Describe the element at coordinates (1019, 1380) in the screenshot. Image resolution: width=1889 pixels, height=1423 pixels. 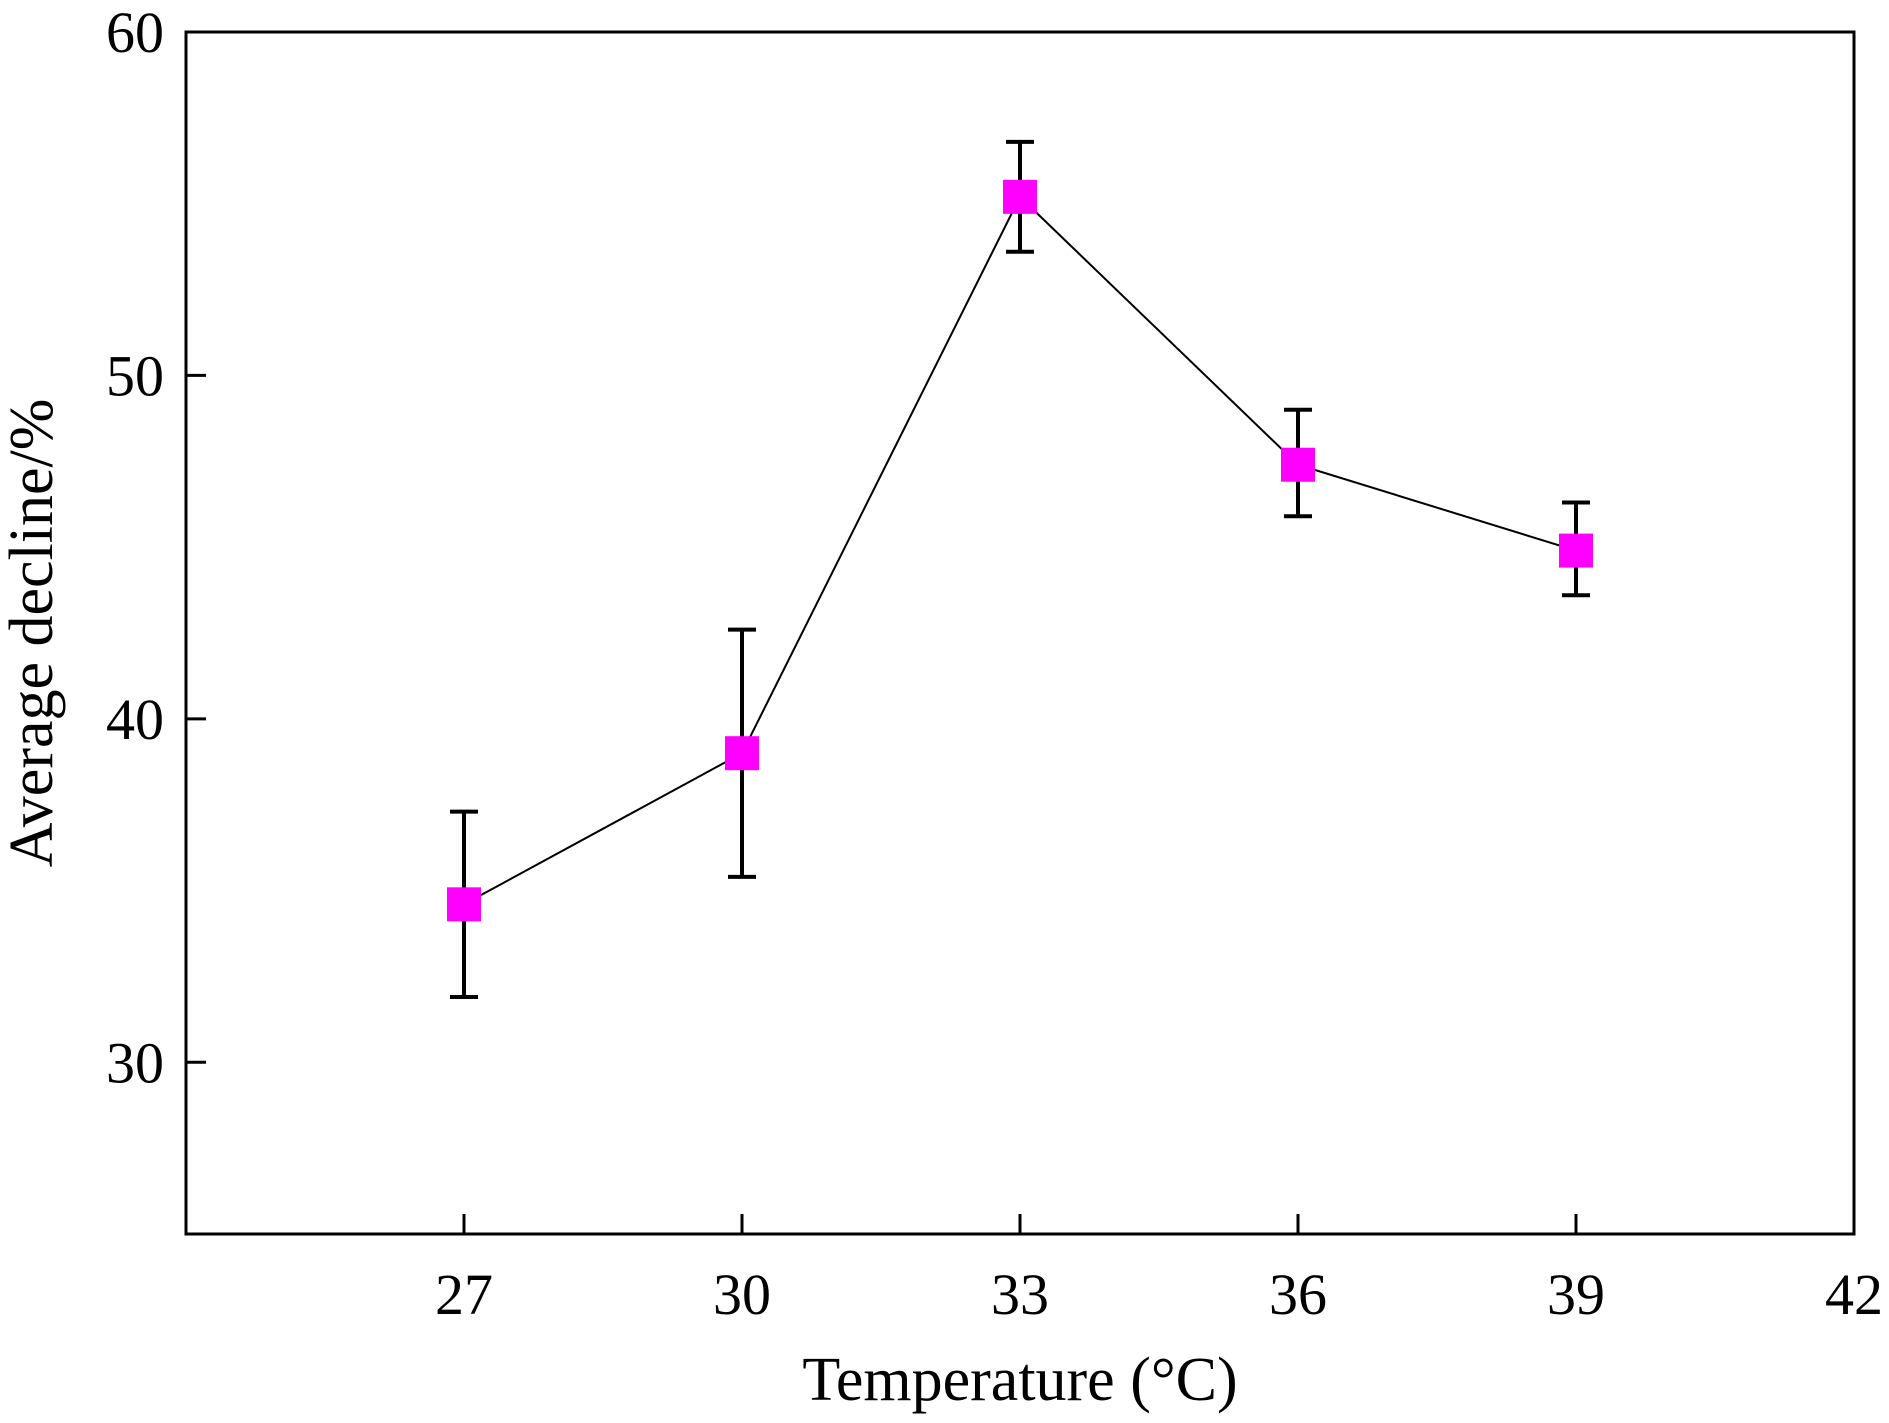
I see `x-axis-title: Temperature (°C)` at that location.